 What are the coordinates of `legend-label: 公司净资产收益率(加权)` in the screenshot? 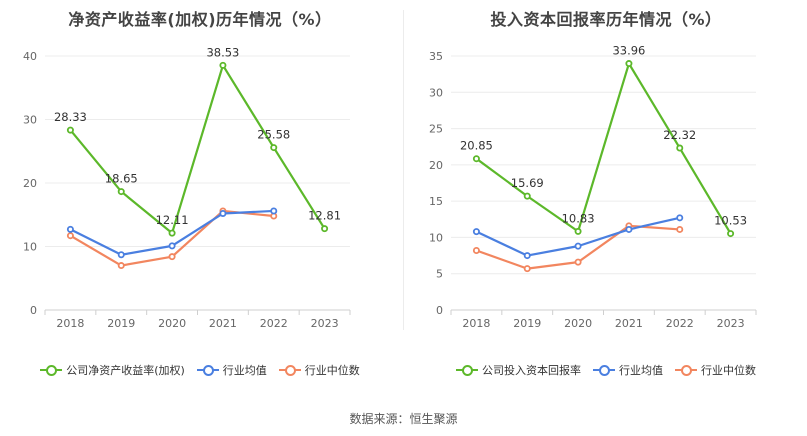 It's located at (125, 370).